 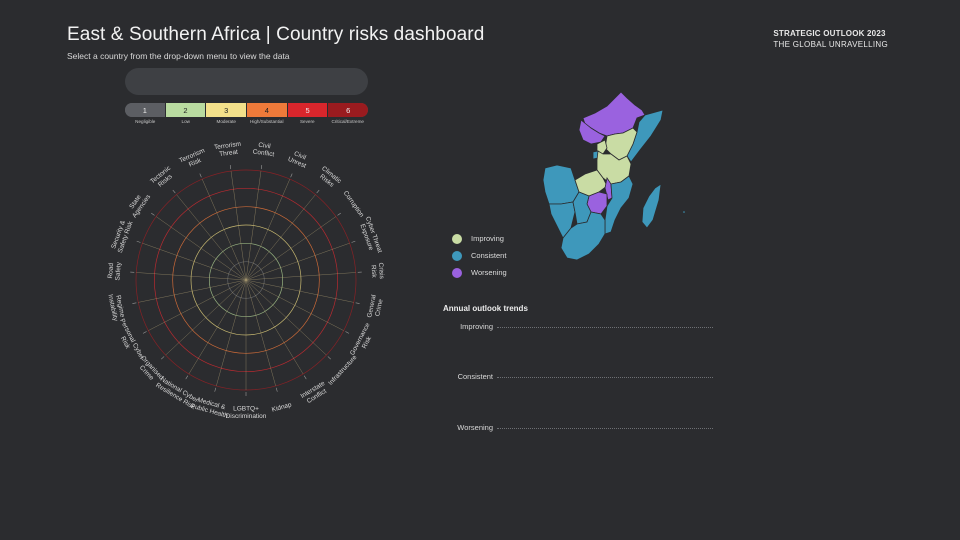 I want to click on risk-level-6: 6, so click(x=348, y=110).